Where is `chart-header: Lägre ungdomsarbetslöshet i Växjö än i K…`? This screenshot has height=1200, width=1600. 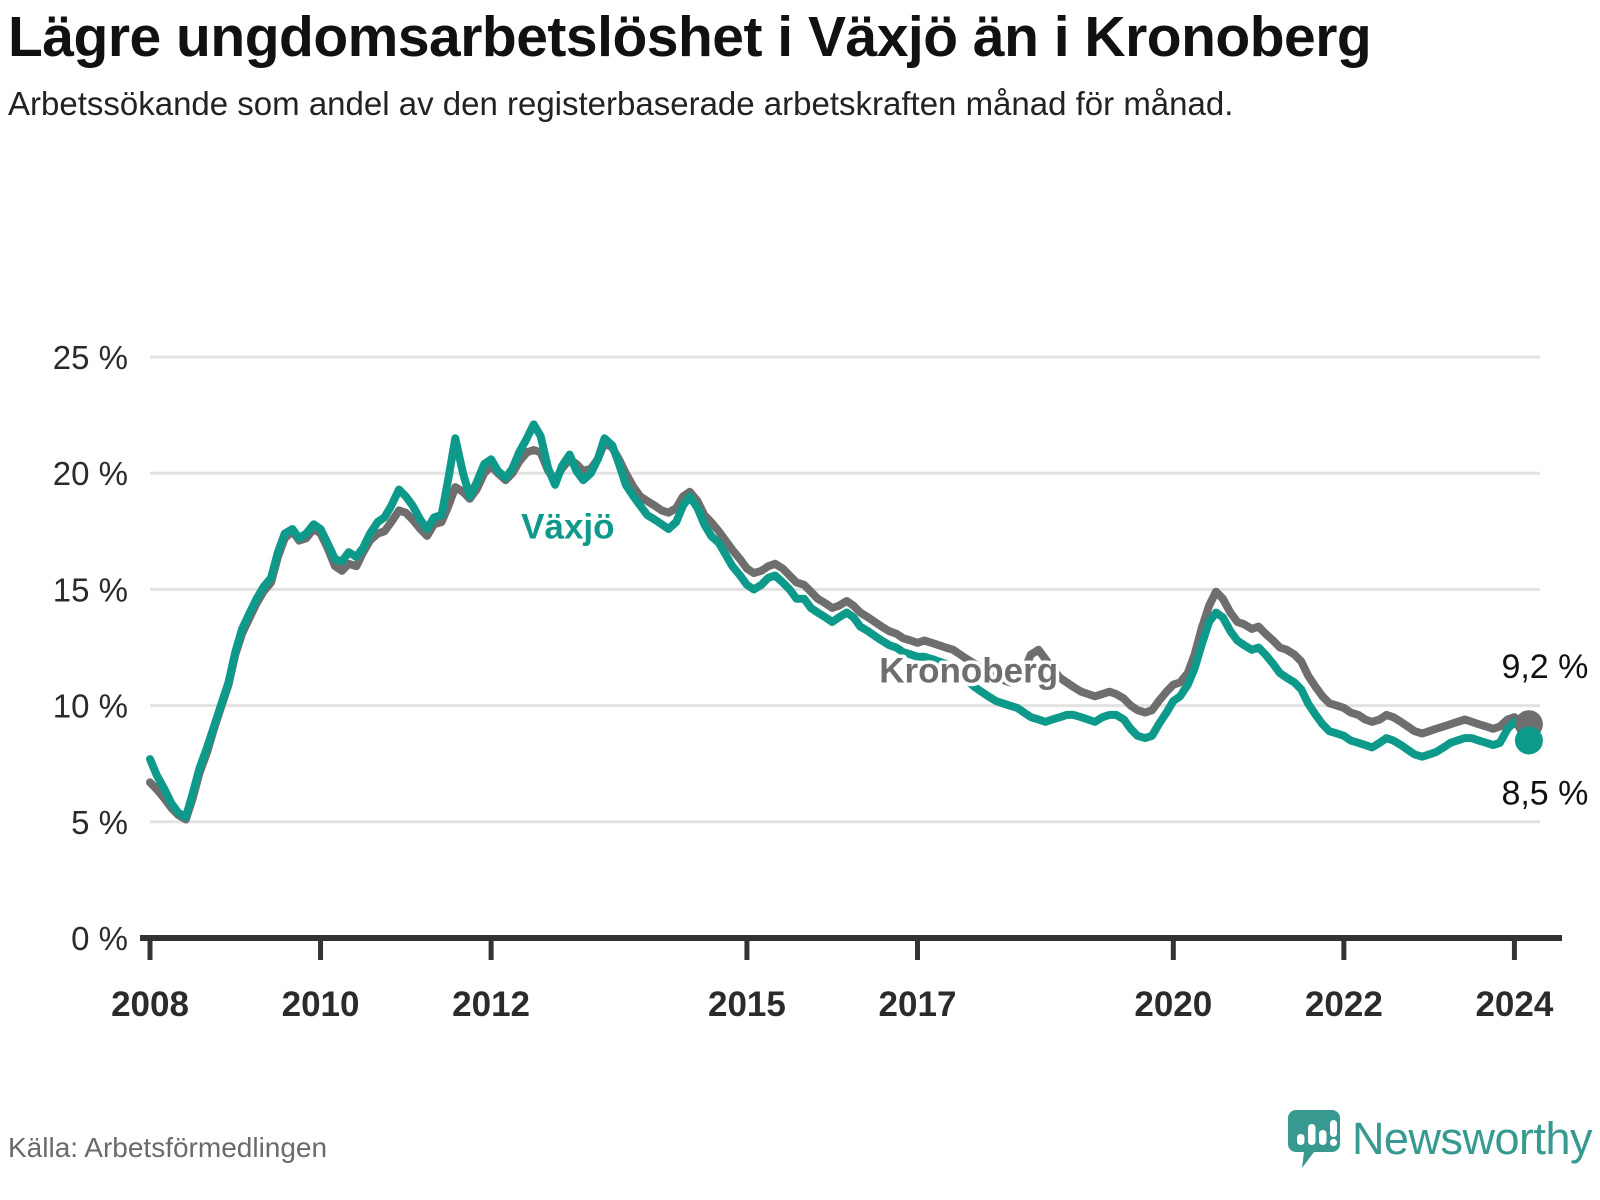
chart-header: Lägre ungdomsarbetslöshet i Växjö än i K… is located at coordinates (788, 64).